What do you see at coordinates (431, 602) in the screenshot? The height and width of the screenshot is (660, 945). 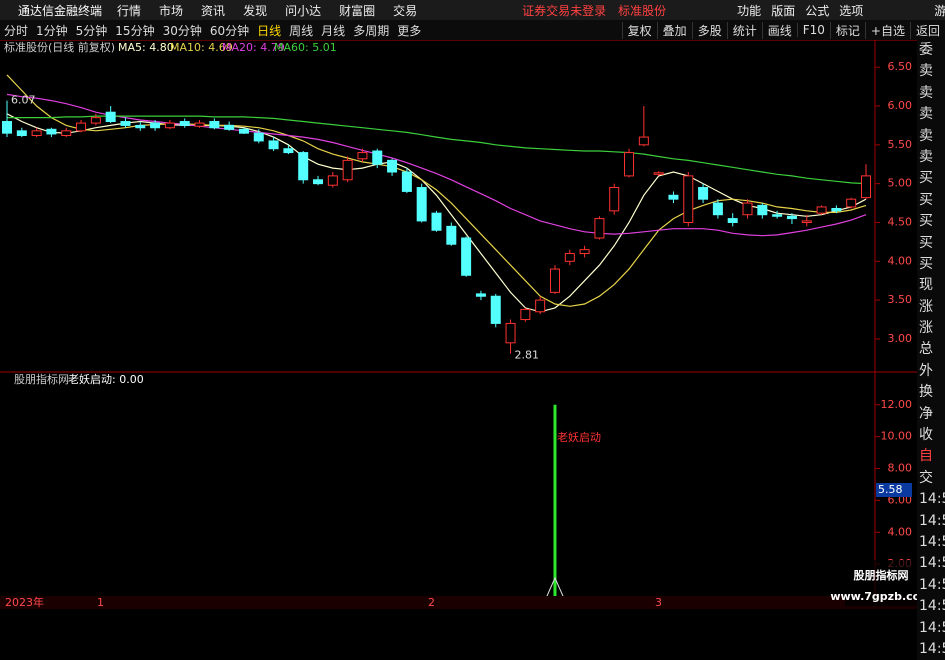 I see `x-label: 2` at bounding box center [431, 602].